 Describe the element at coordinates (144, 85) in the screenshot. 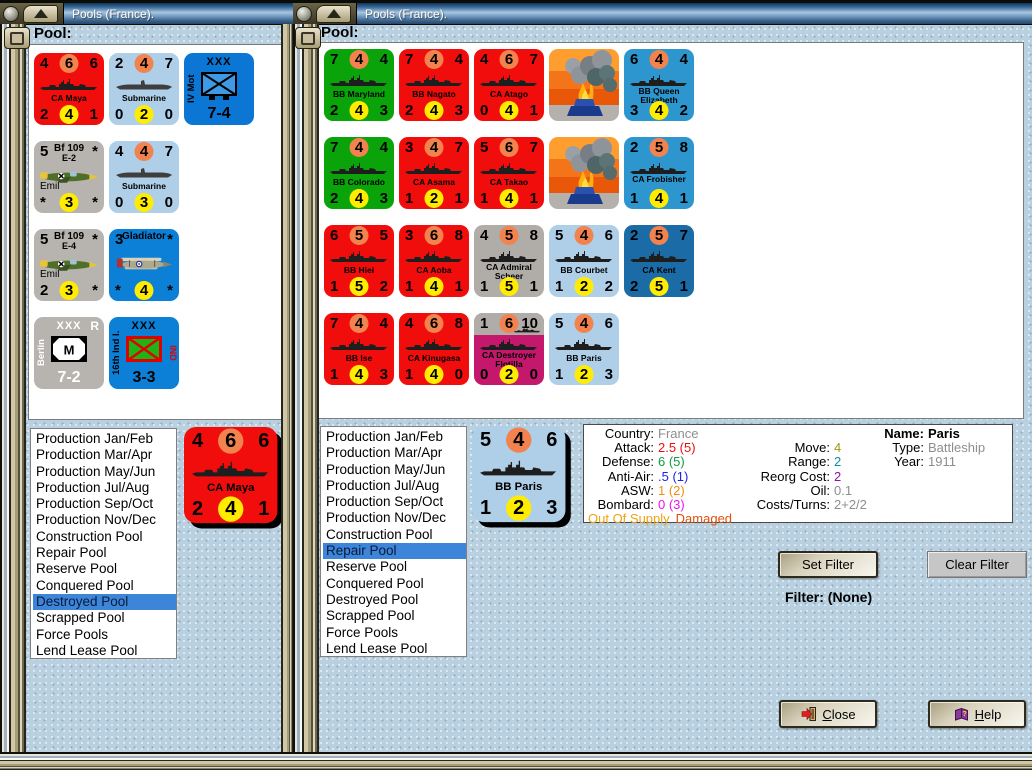

I see `submarine-silhouette-icon` at that location.